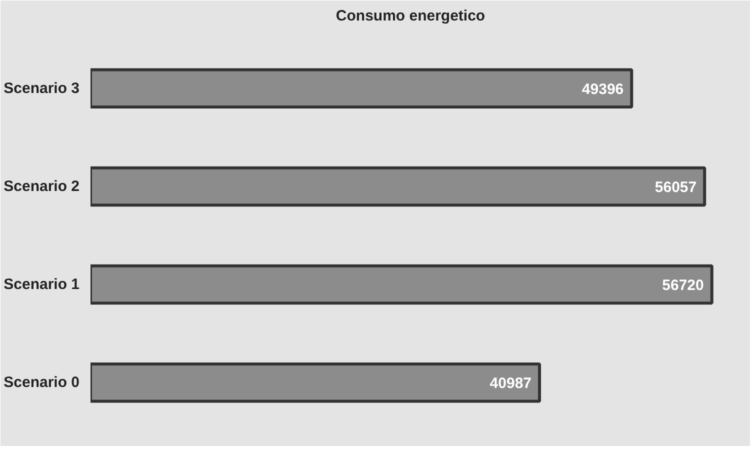  Describe the element at coordinates (675, 187) in the screenshot. I see `data-label: 56057` at that location.